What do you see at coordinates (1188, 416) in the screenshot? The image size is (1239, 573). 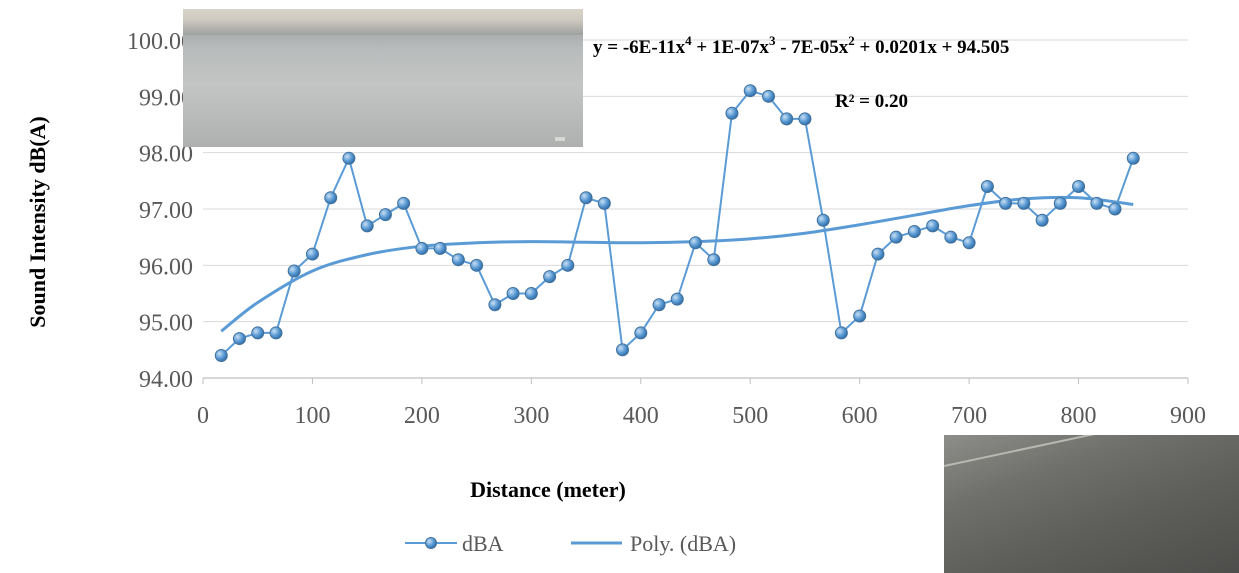 I see `x-tick-label: 900` at bounding box center [1188, 416].